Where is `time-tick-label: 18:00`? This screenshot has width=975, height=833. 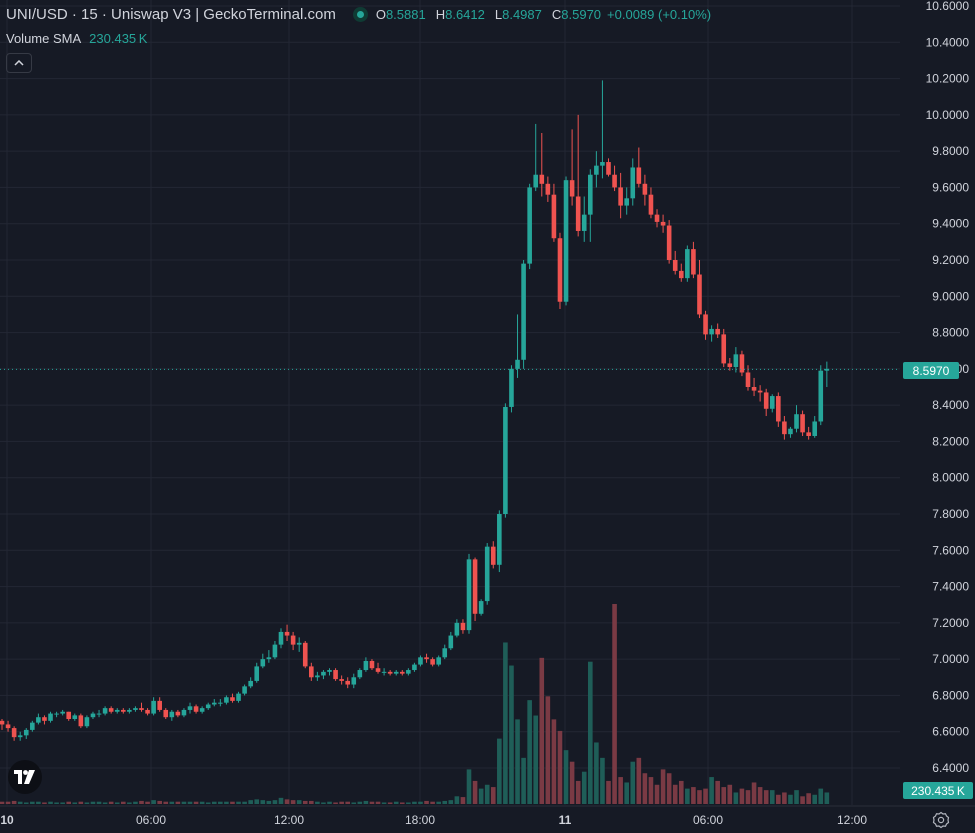
time-tick-label: 18:00 is located at coordinates (420, 820).